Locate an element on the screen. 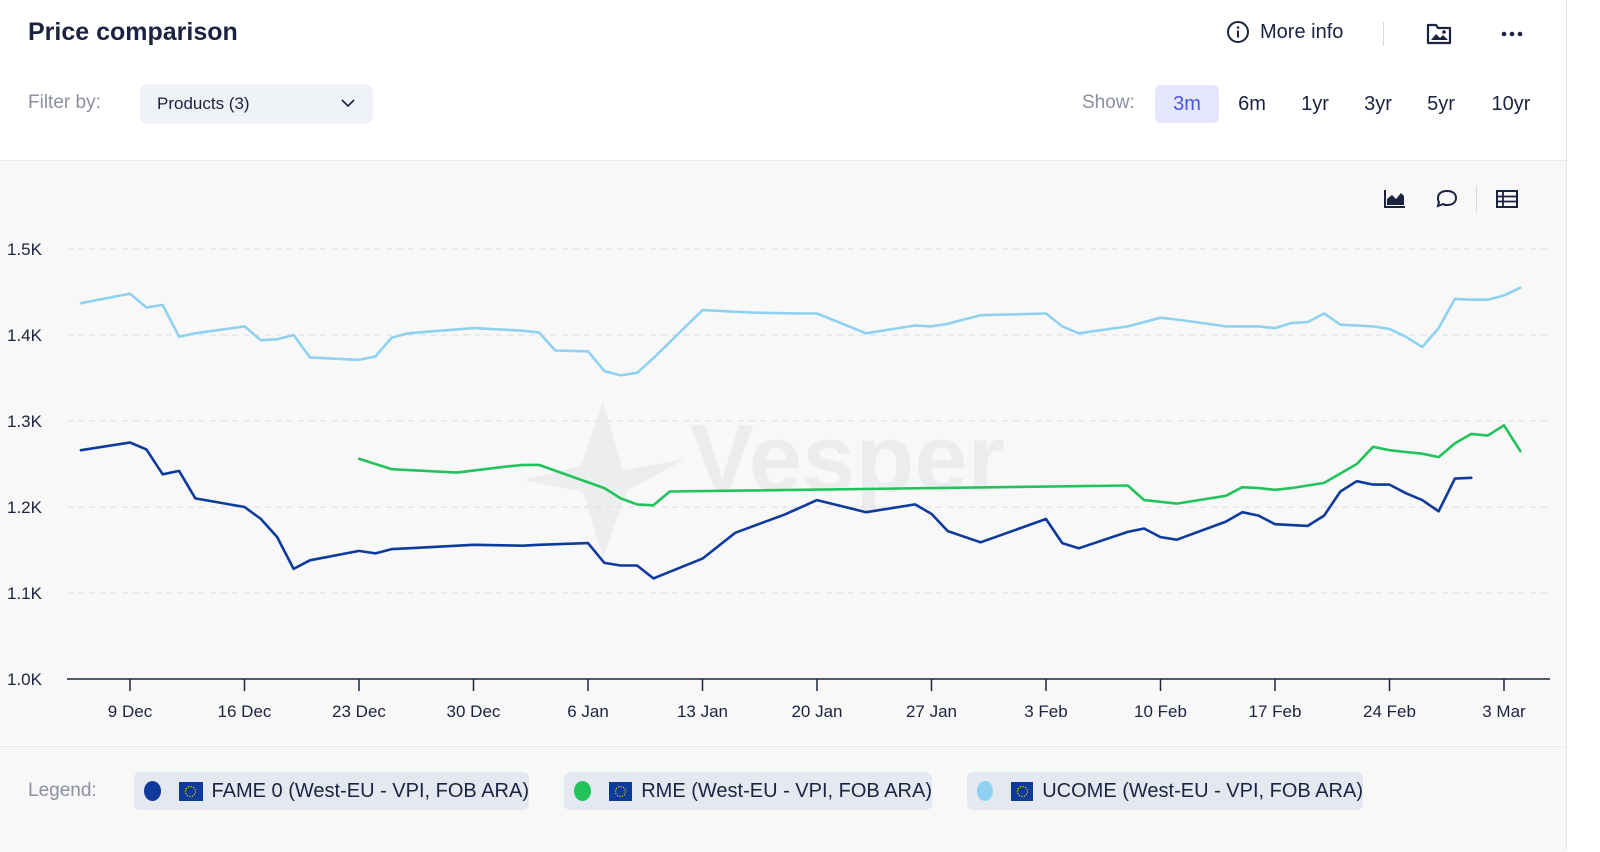 The width and height of the screenshot is (1600, 852). image-icon is located at coordinates (1439, 34).